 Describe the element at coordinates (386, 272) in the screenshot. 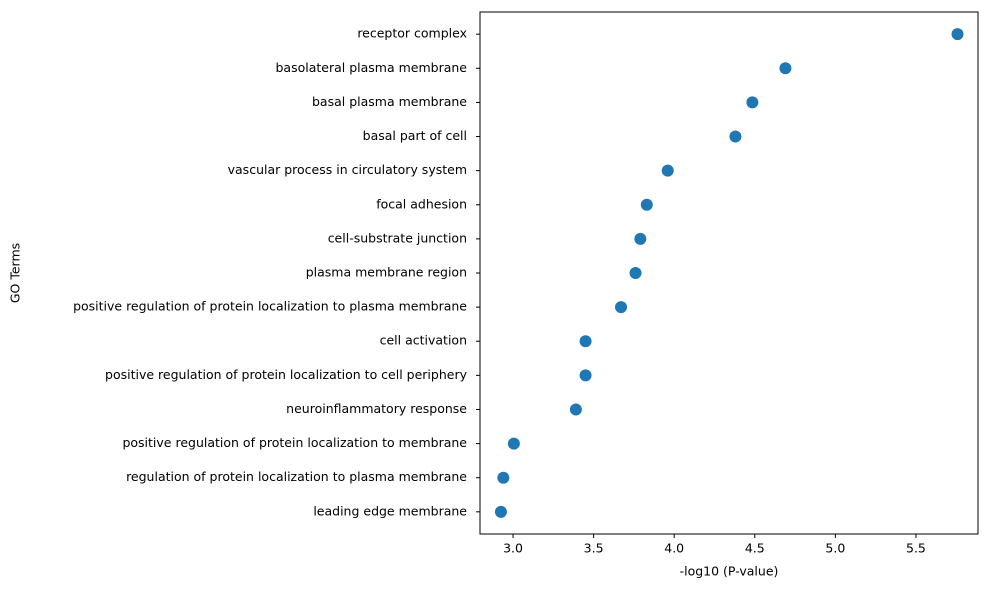

I see `y-tick-label: plasma membrane region` at that location.